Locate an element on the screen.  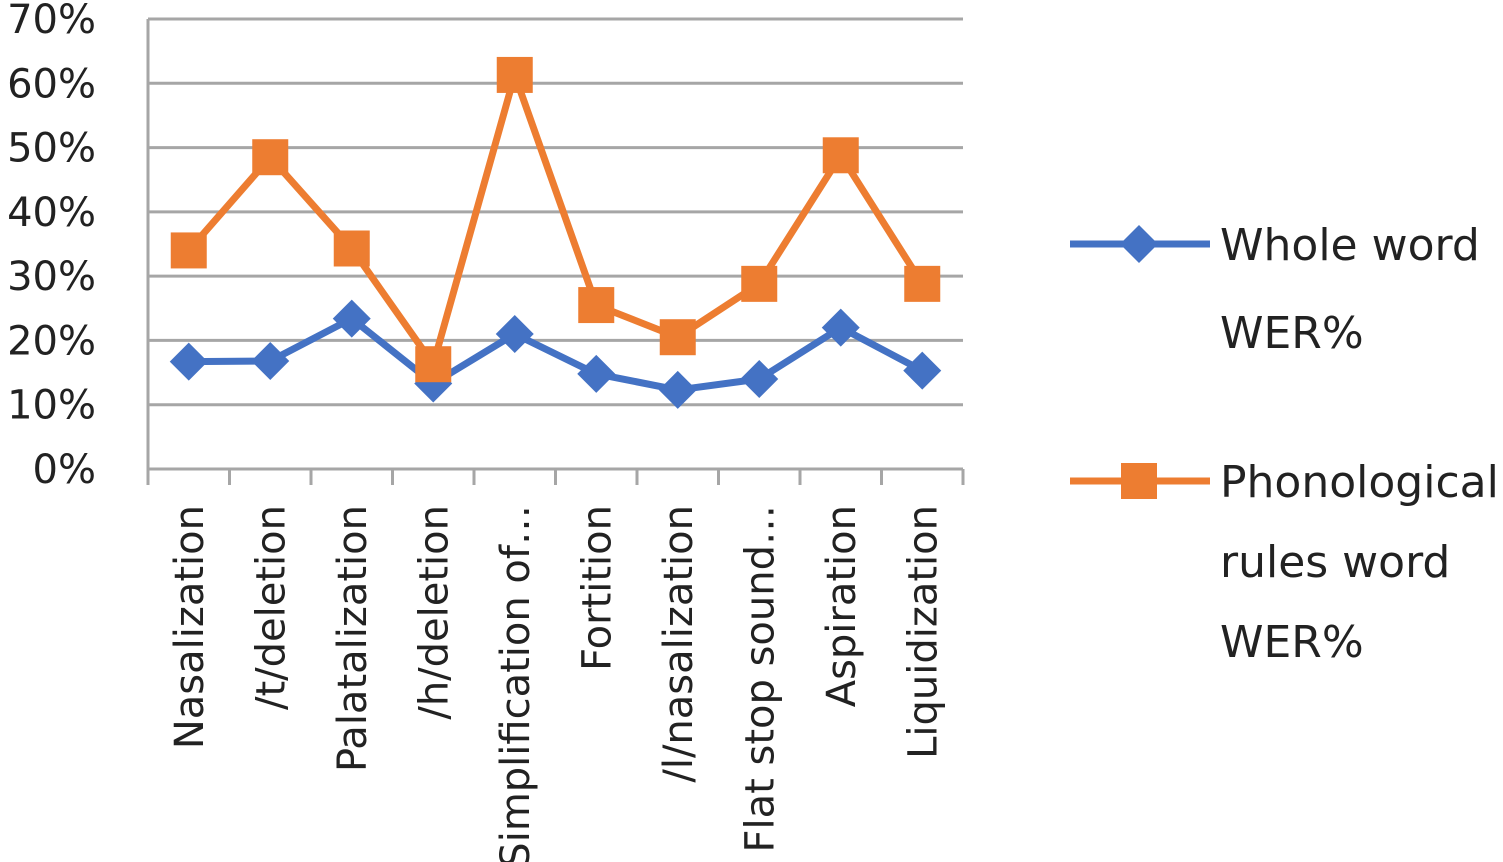
x-tick-label: Fortition is located at coordinates (597, 588).